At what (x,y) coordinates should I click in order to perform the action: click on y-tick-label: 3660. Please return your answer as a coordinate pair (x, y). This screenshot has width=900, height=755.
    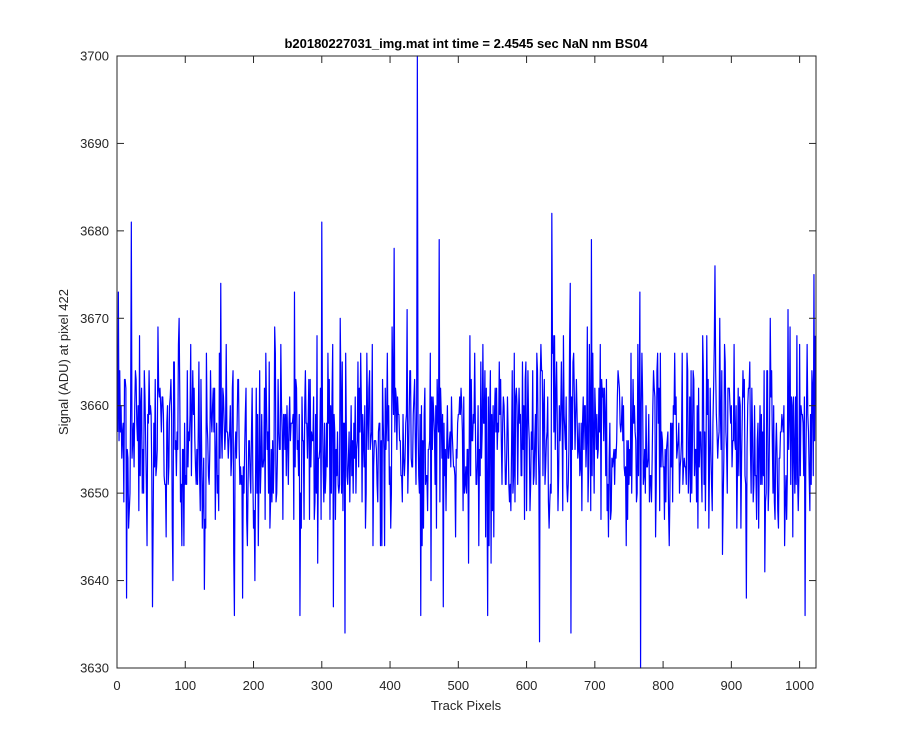
    Looking at the image, I should click on (94, 405).